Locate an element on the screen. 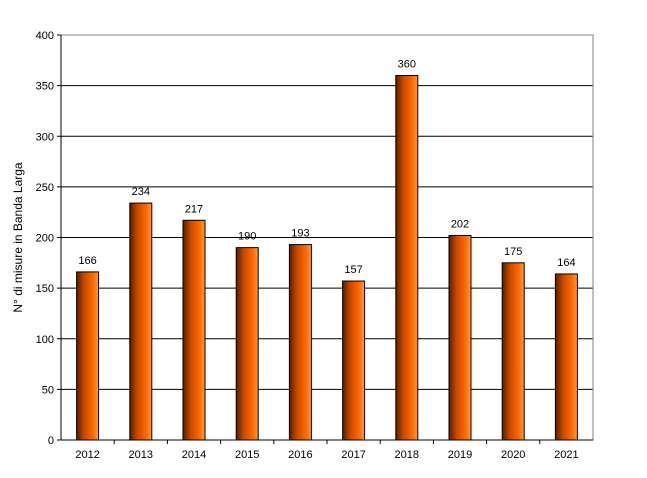 The height and width of the screenshot is (478, 647). y-tick-label: 200 is located at coordinates (45, 239).